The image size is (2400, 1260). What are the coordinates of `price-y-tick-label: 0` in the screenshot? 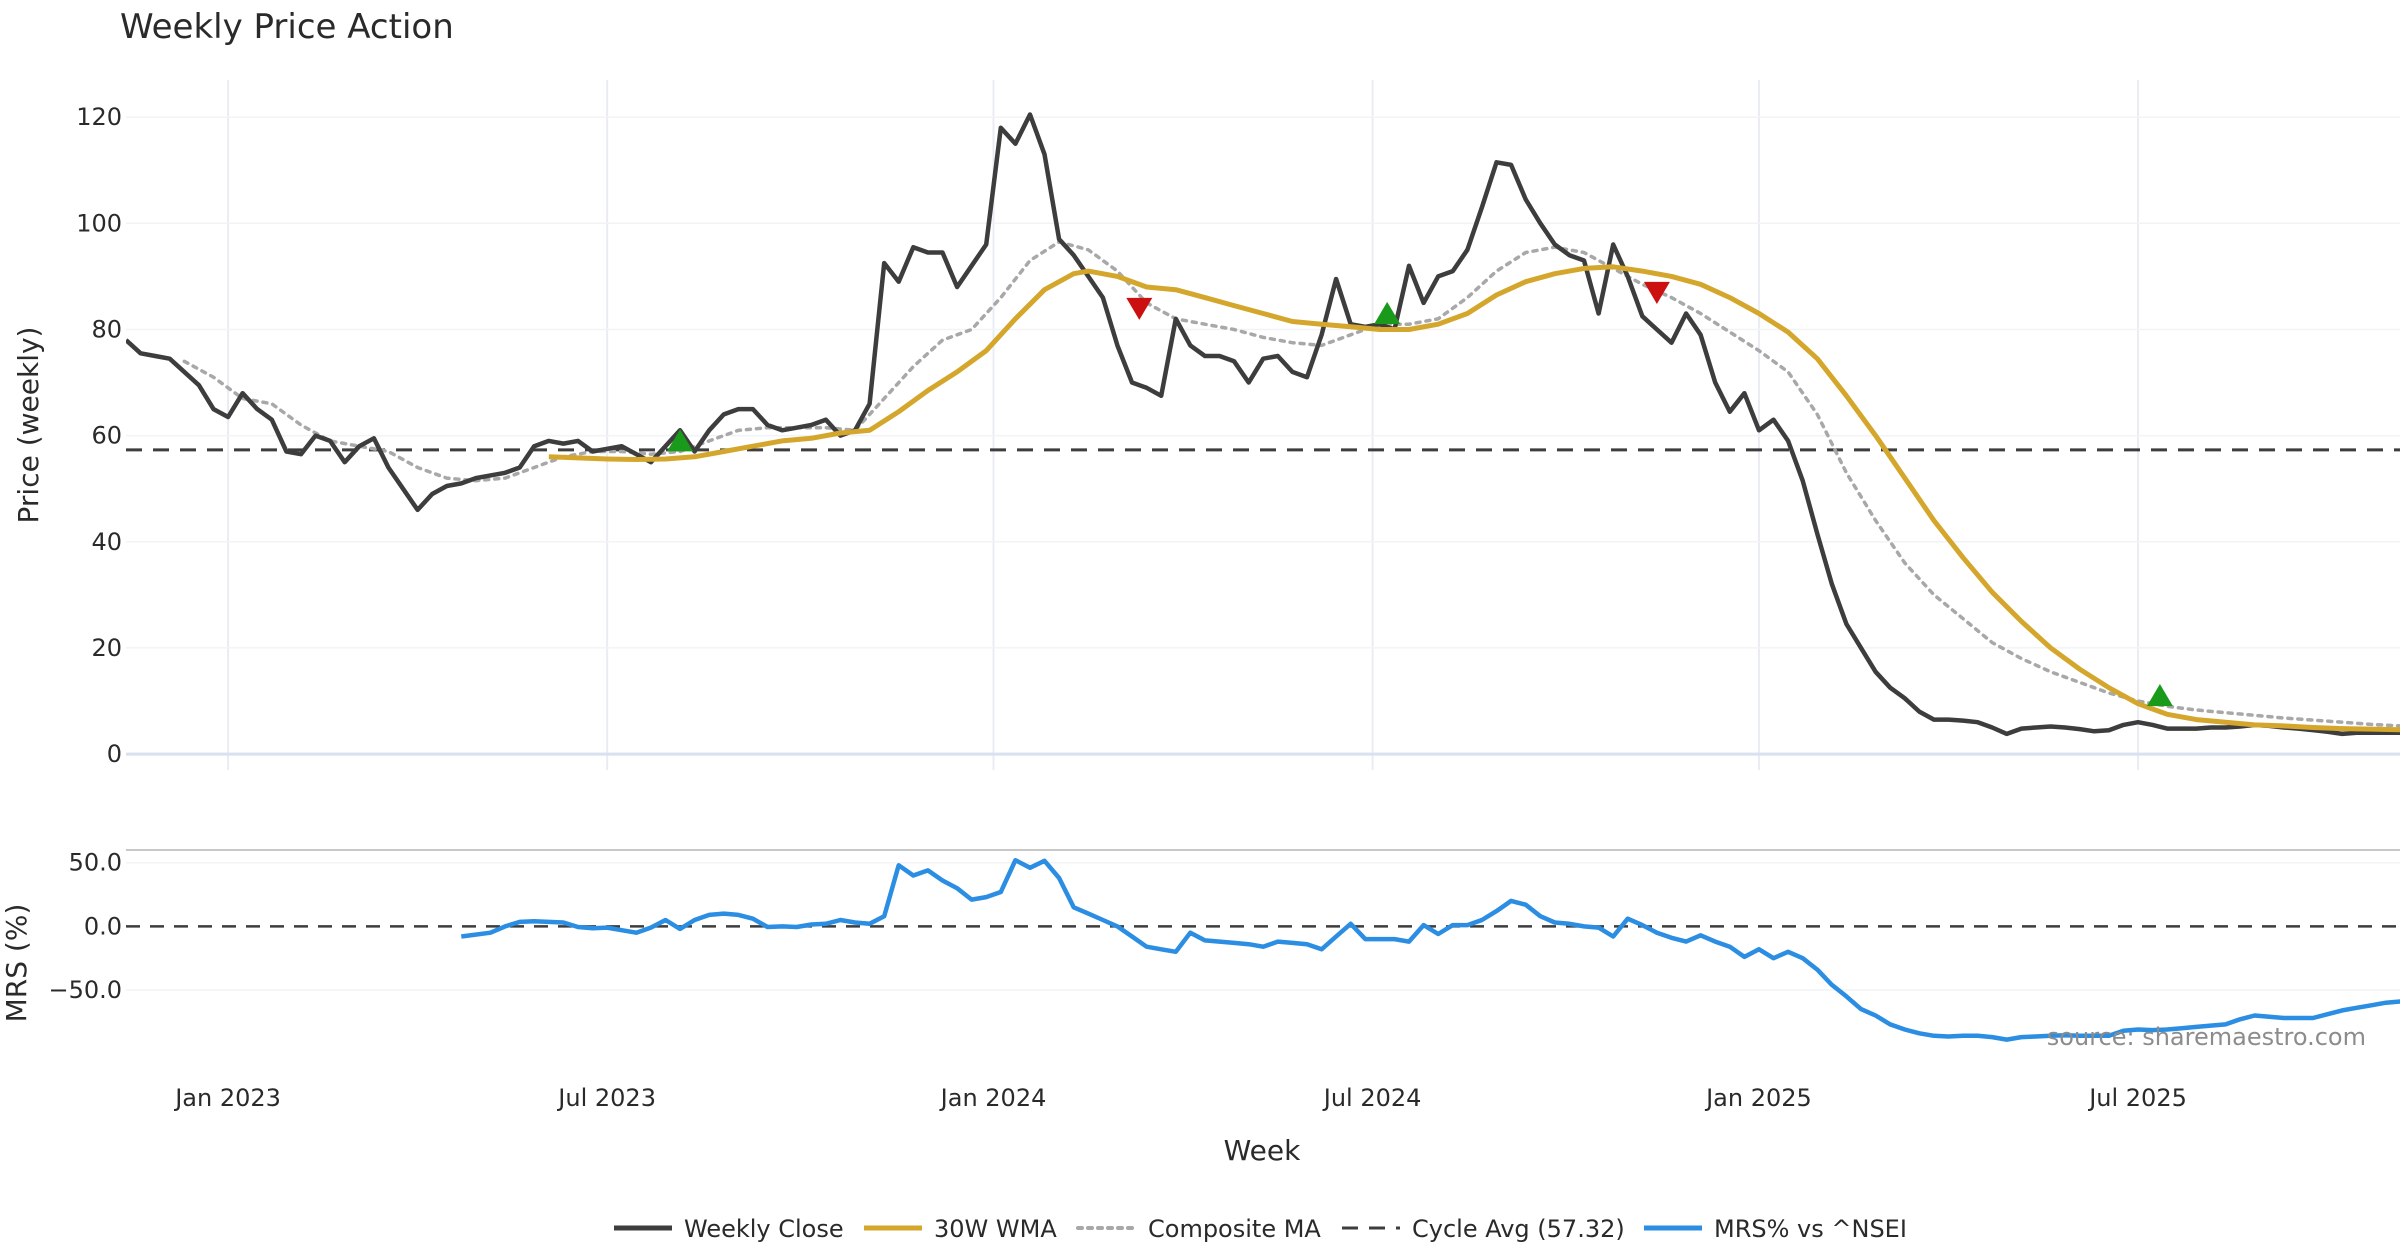 It's located at (114, 754).